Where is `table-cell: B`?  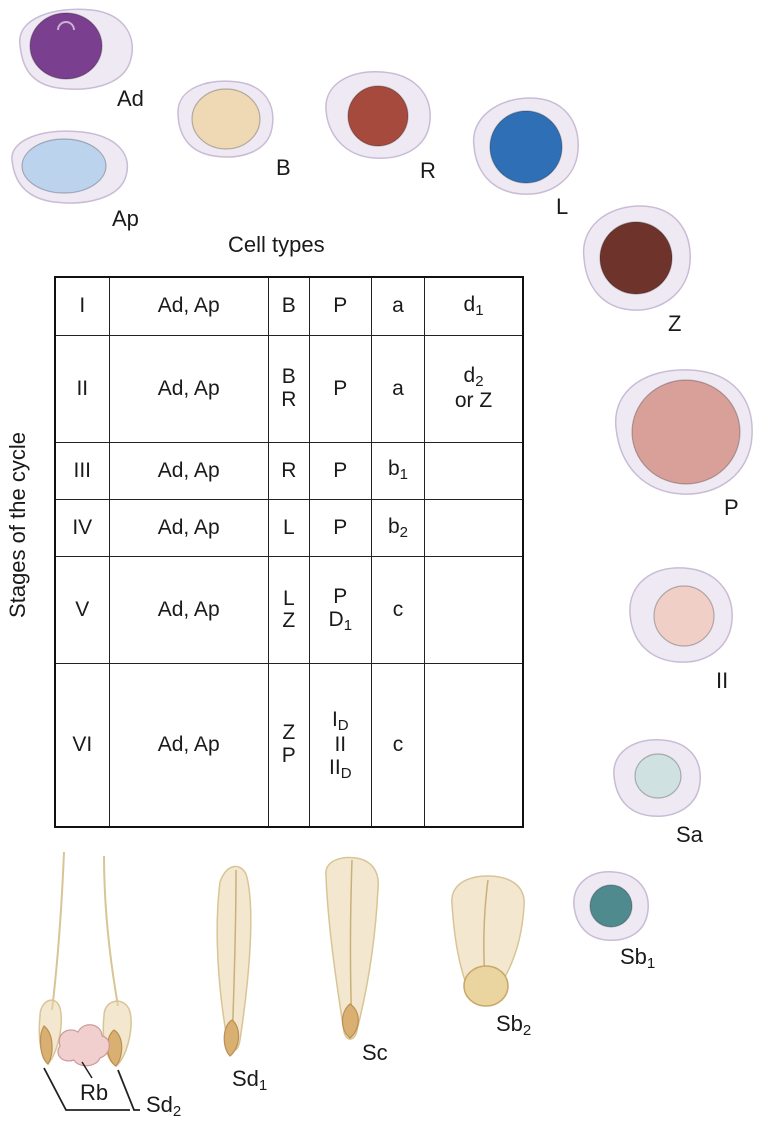
table-cell: B is located at coordinates (288, 306).